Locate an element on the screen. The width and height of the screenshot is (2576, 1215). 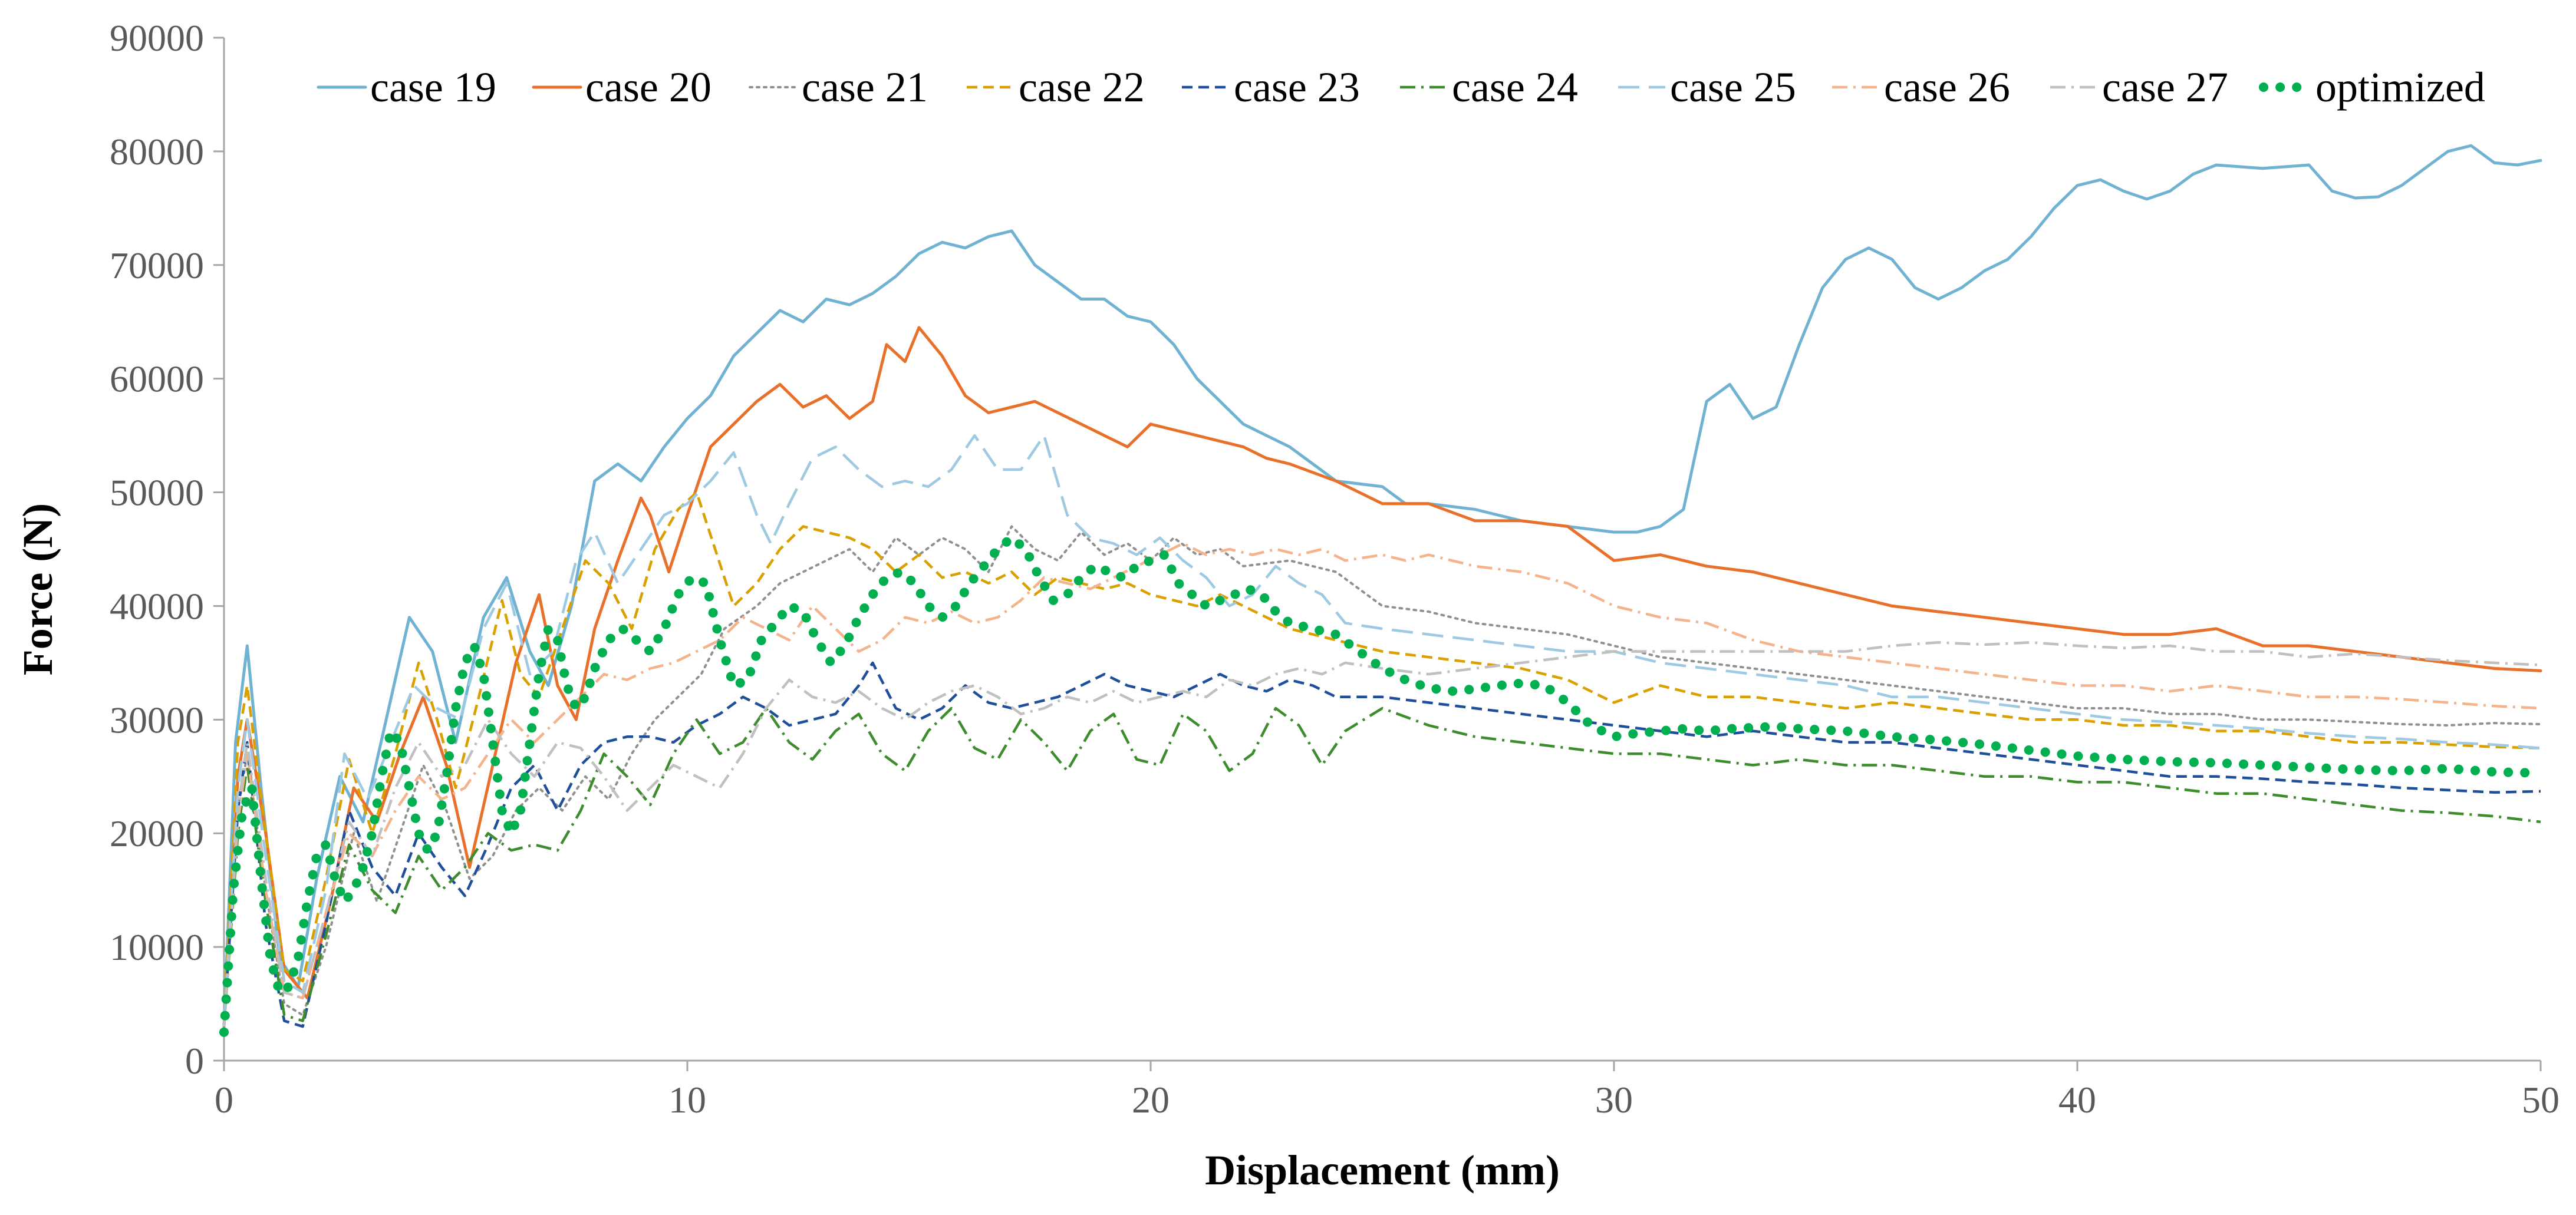
legend-item-case-25: case 25 is located at coordinates (1707, 87).